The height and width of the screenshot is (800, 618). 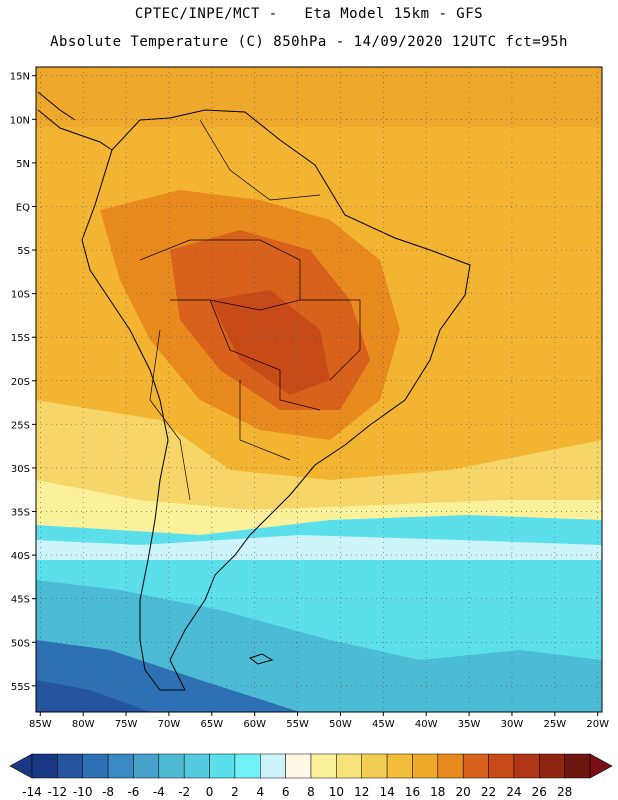 What do you see at coordinates (20, 469) in the screenshot?
I see `lat-label: 30S` at bounding box center [20, 469].